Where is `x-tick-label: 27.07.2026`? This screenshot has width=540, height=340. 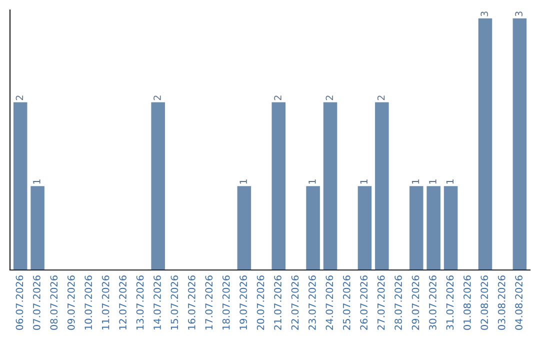 x-tick-label: 27.07.2026 is located at coordinates (381, 302).